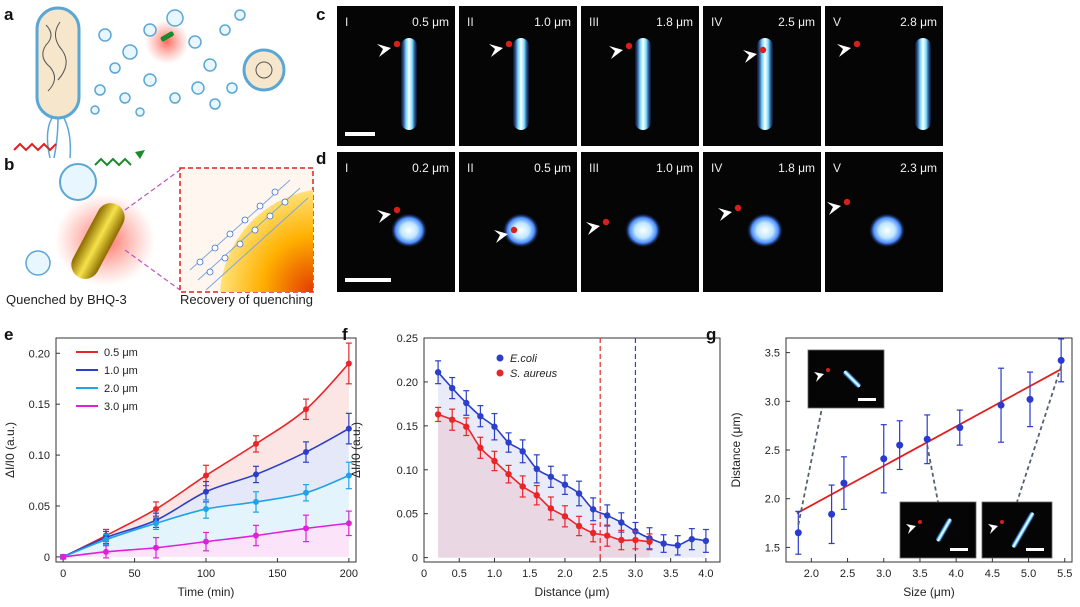 The width and height of the screenshot is (1080, 607). Describe the element at coordinates (543, 478) in the screenshot. I see `series-line` at that location.